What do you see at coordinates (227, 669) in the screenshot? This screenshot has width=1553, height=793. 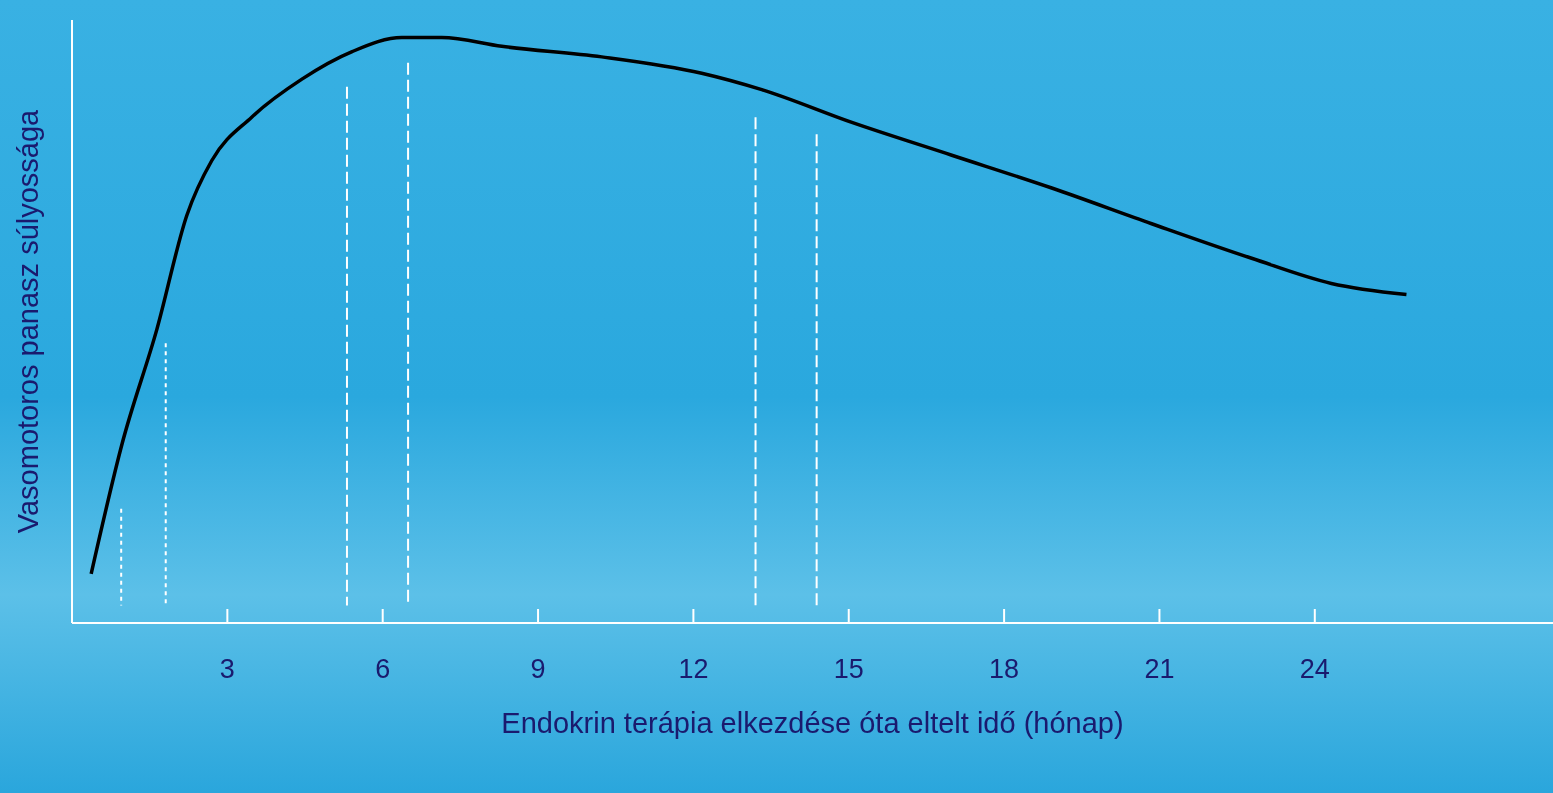 I see `x-tick-label: 3` at bounding box center [227, 669].